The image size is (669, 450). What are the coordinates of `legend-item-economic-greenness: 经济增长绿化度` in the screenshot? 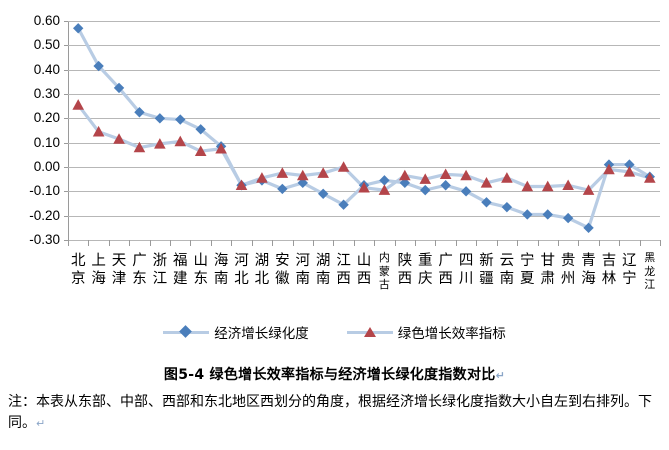 It's located at (236, 332).